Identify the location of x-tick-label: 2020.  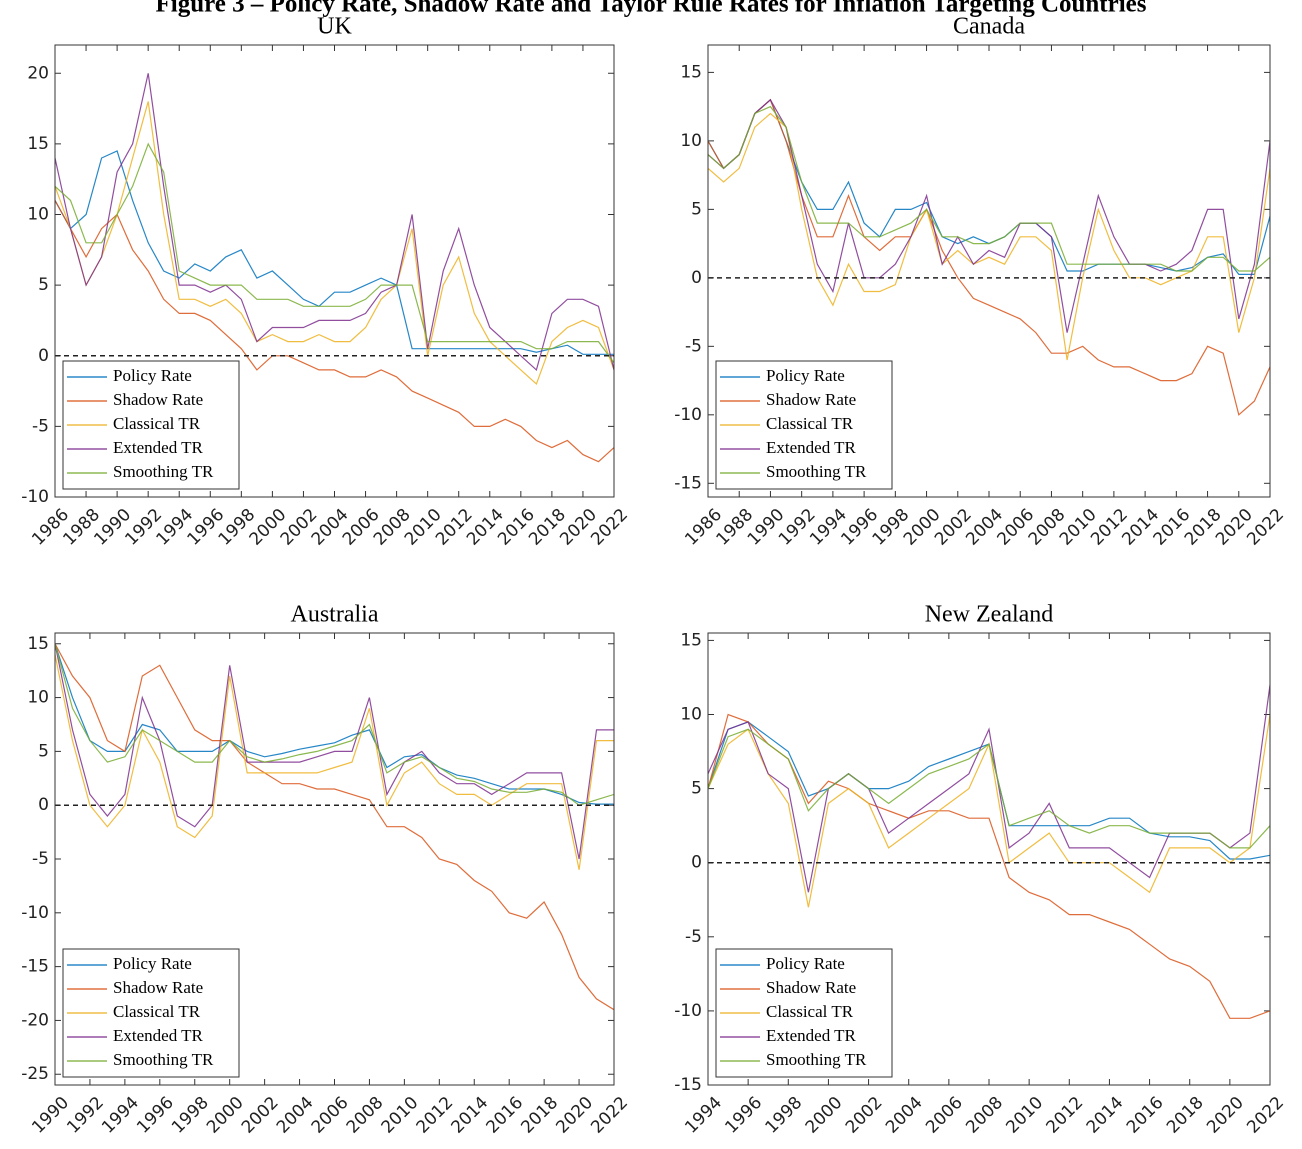
(1225, 1115).